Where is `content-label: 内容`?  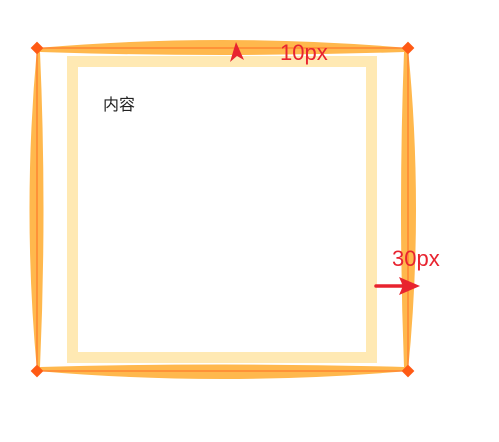
content-label: 内容 is located at coordinates (119, 104).